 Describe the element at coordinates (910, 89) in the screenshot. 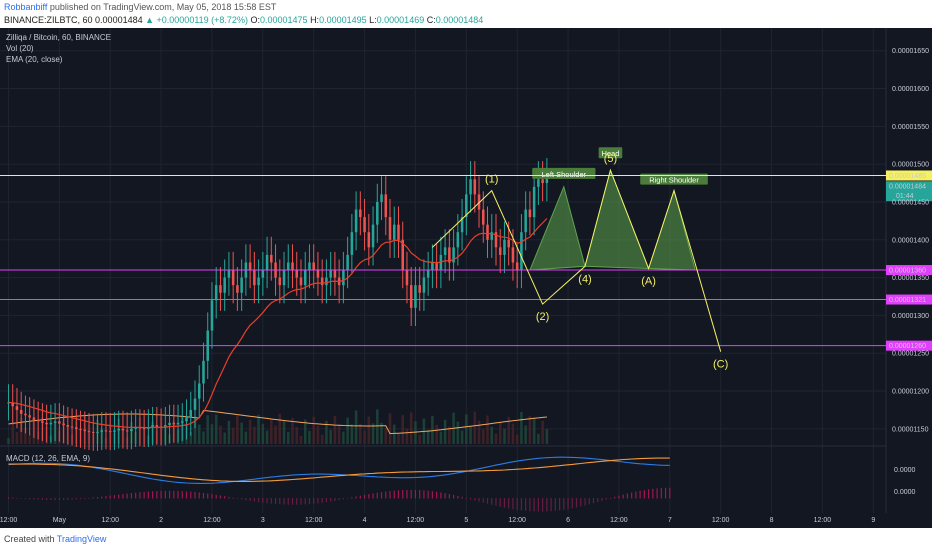

I see `price-tick-label: 0.00001600` at that location.